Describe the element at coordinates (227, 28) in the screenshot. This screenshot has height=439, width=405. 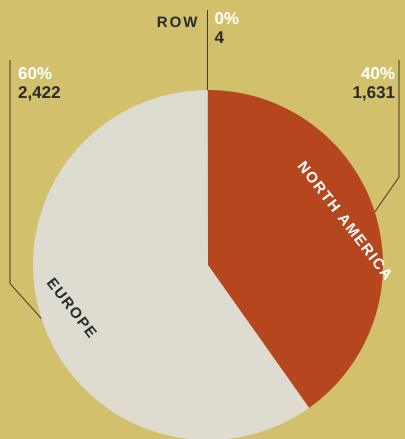
I see `data-label: 0% 4` at that location.